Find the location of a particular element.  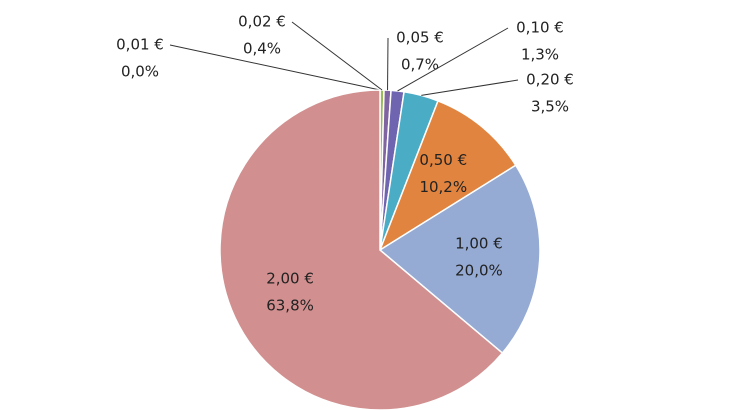

slice-percent: 20,0% is located at coordinates (479, 271).